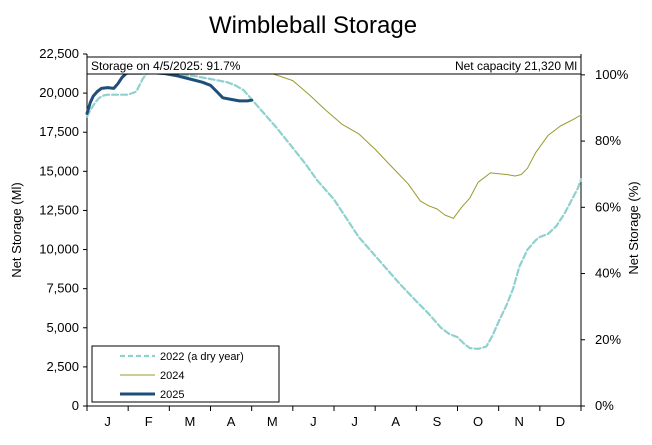 This screenshot has height=445, width=652. I want to click on y-tick-label: 20,000, so click(59, 92).